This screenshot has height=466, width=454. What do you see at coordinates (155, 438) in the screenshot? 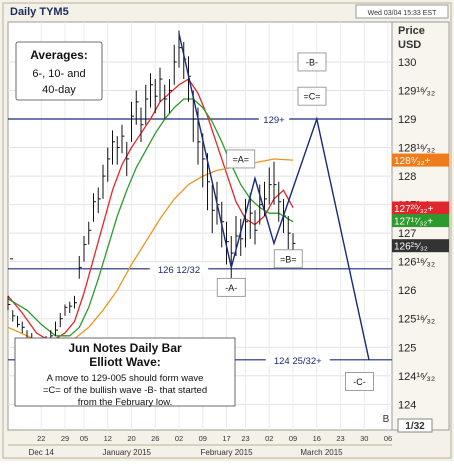
I see `x-tick-label: 26` at bounding box center [155, 438].